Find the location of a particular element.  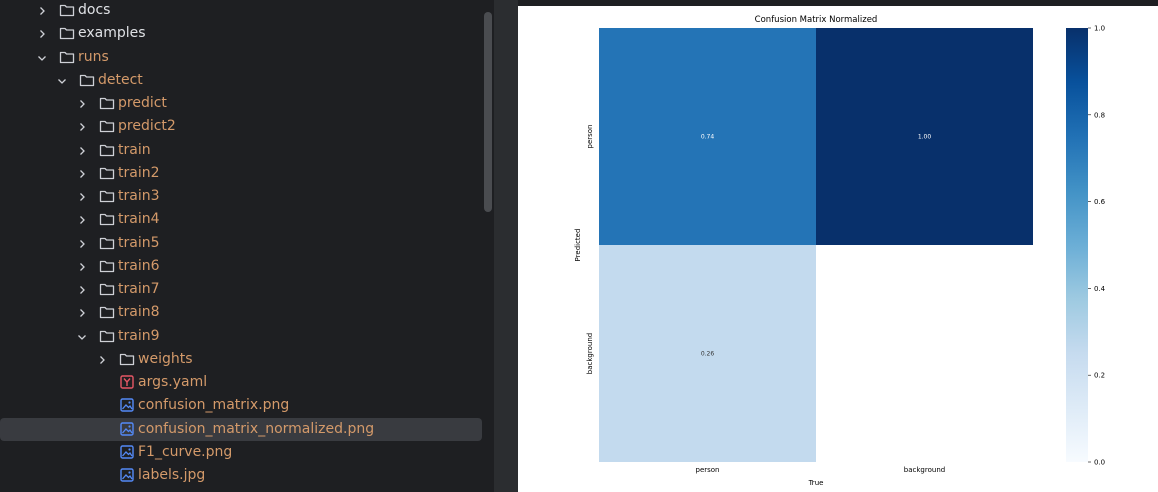

yaml-file-icon is located at coordinates (127, 382).